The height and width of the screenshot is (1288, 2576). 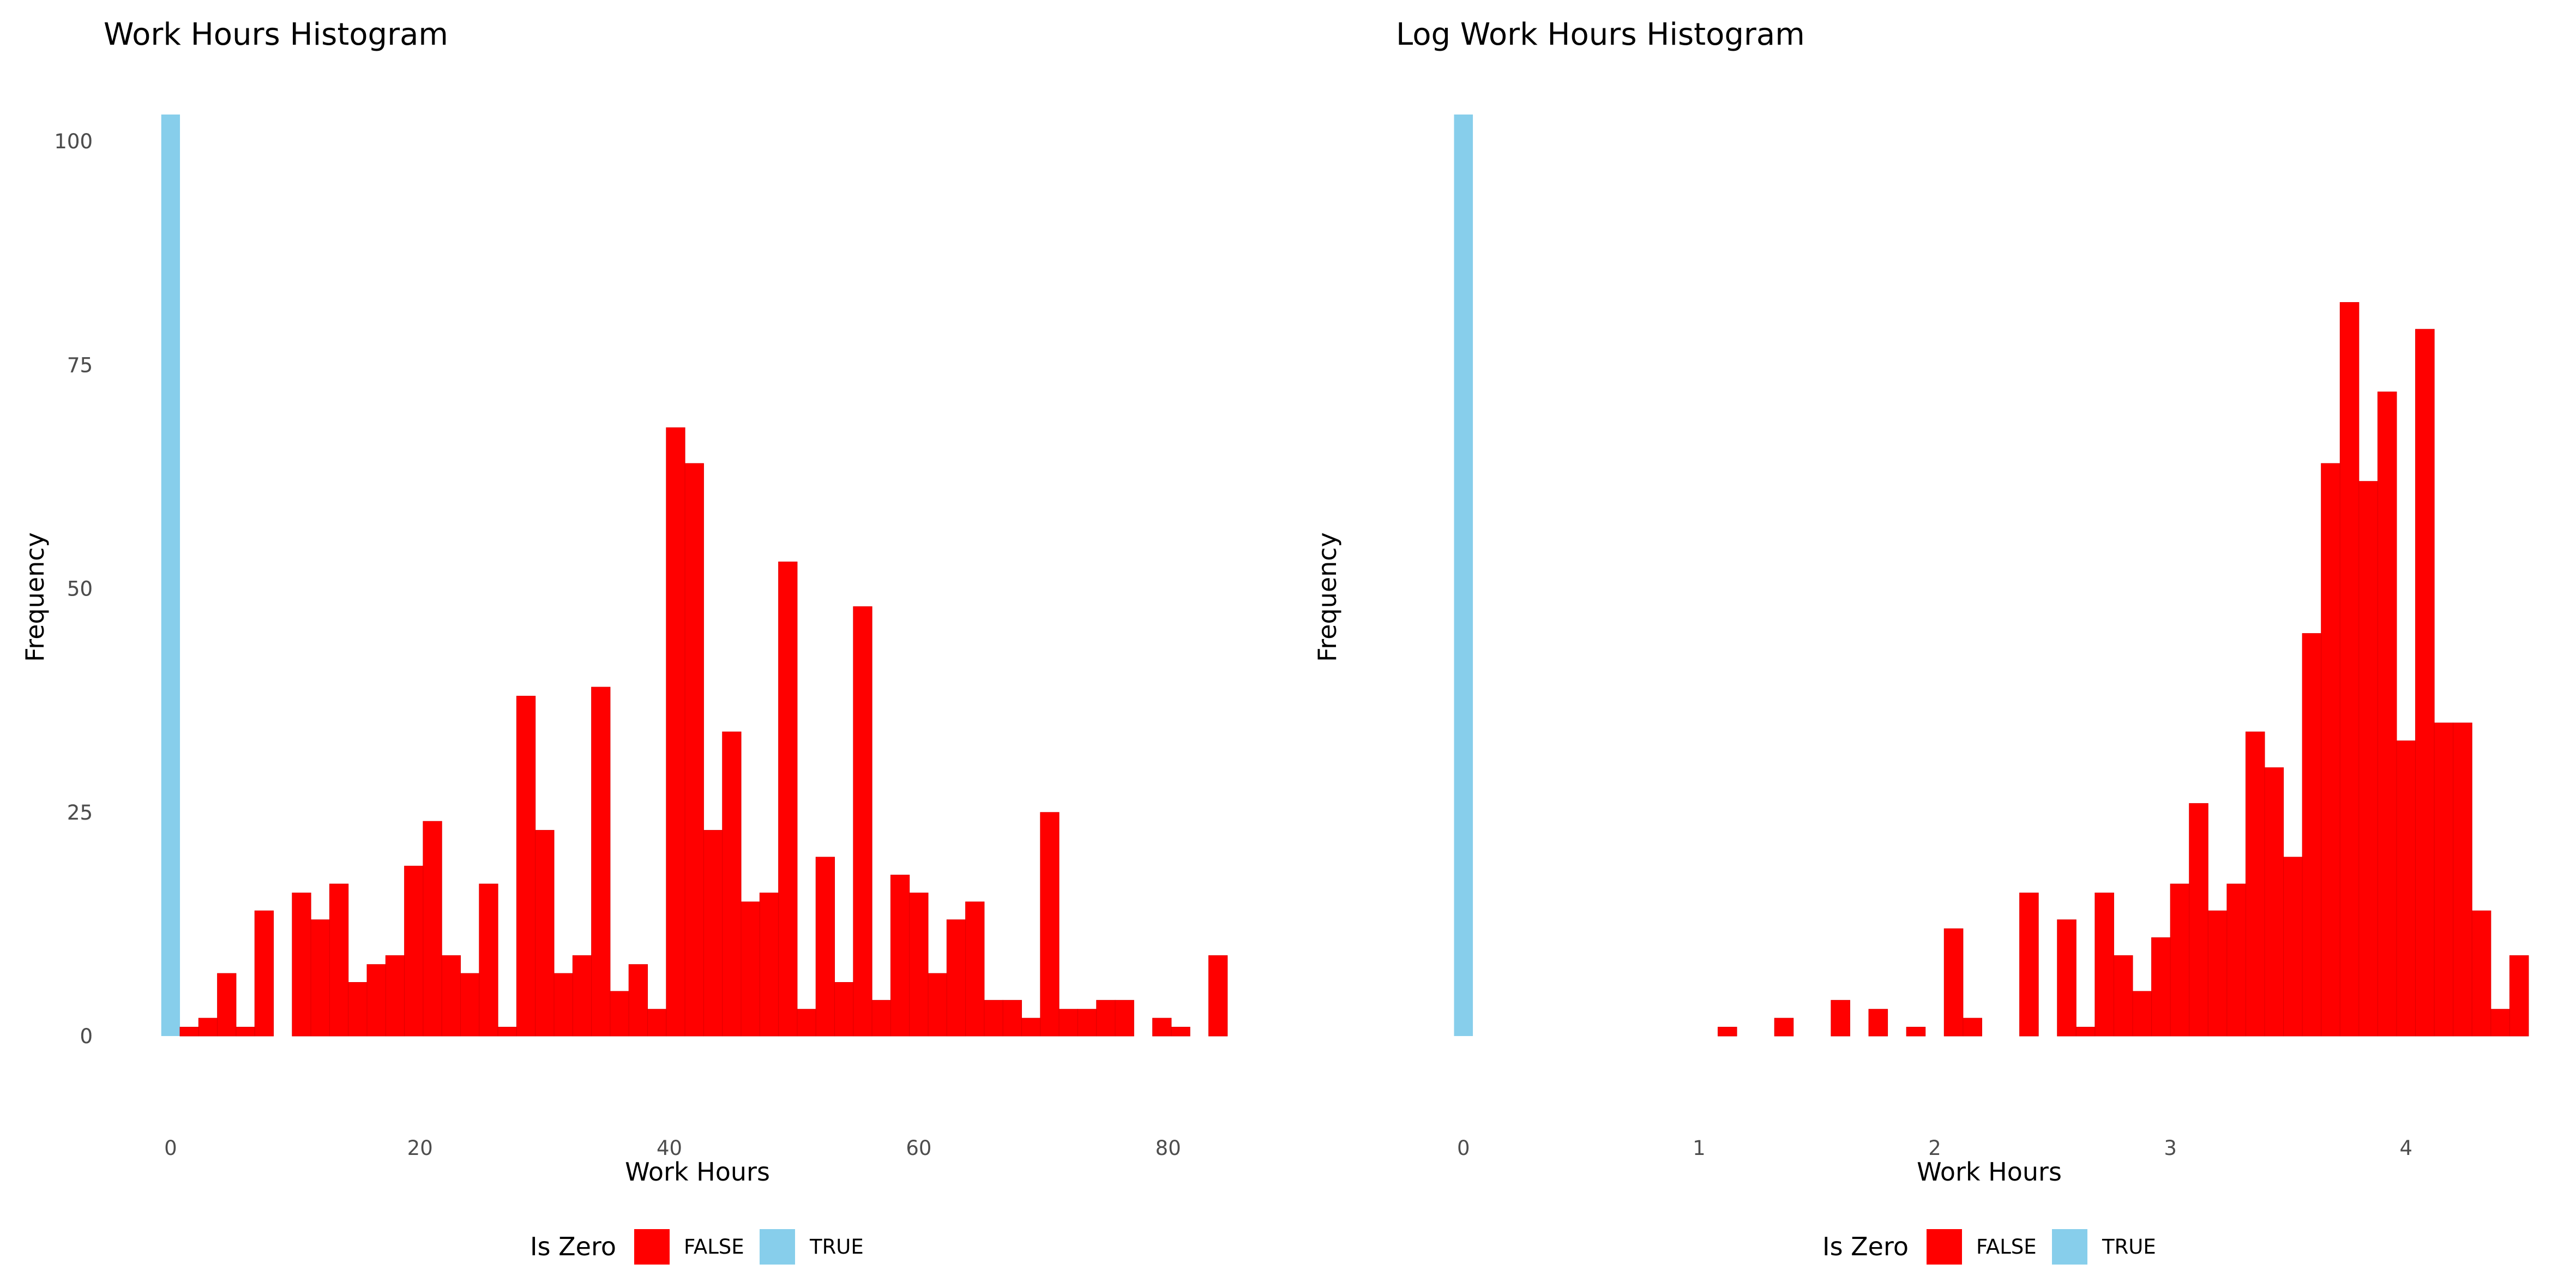 I want to click on legend-key-false, so click(x=652, y=1247).